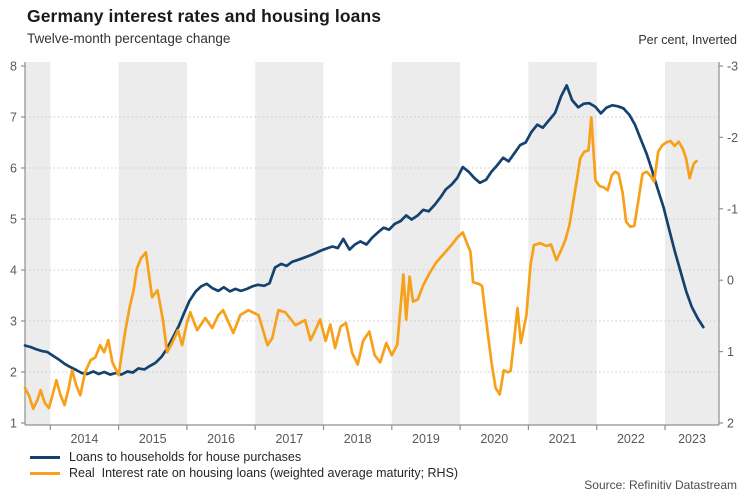 Image resolution: width=750 pixels, height=500 pixels. Describe the element at coordinates (289, 439) in the screenshot. I see `x-axis-year-label: 2017` at that location.